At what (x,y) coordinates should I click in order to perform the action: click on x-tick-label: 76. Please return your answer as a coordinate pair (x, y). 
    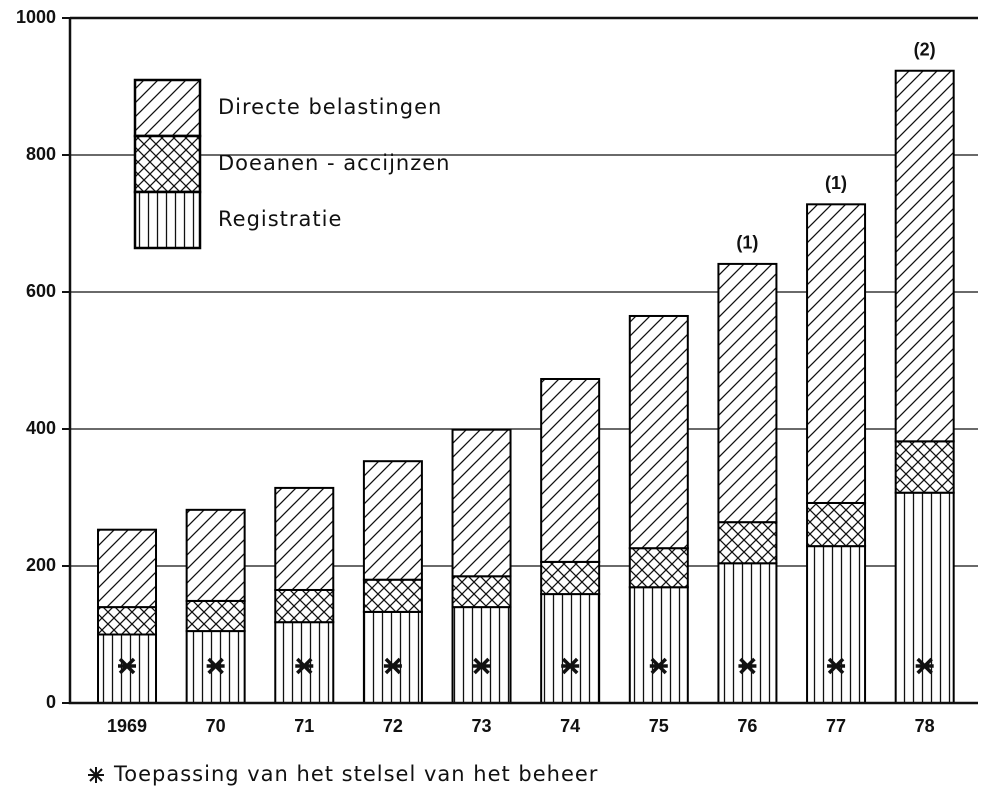
    Looking at the image, I should click on (747, 726).